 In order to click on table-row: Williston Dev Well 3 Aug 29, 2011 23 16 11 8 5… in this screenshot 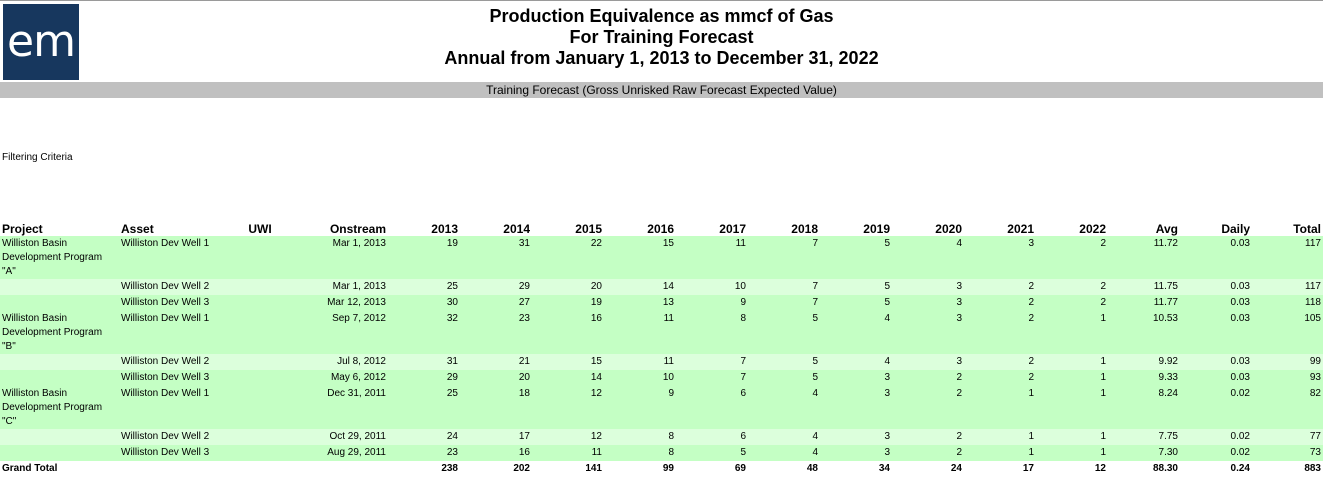, I will do `click(661, 453)`.